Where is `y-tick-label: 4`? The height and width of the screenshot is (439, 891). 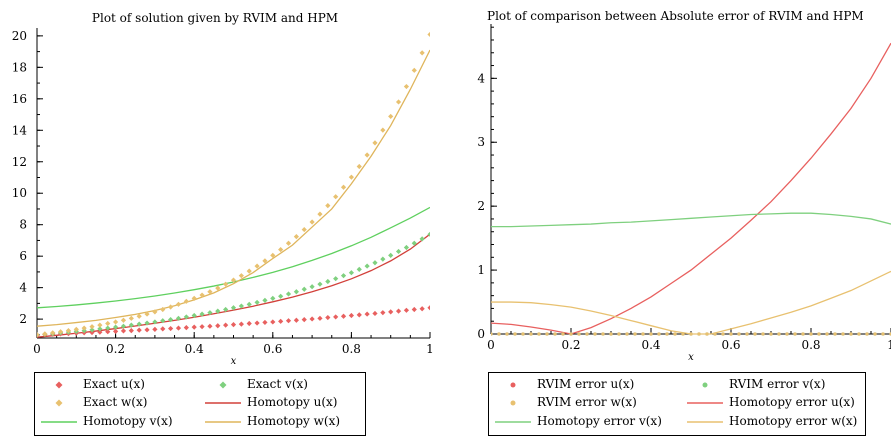 y-tick-label: 4 is located at coordinates (23, 288).